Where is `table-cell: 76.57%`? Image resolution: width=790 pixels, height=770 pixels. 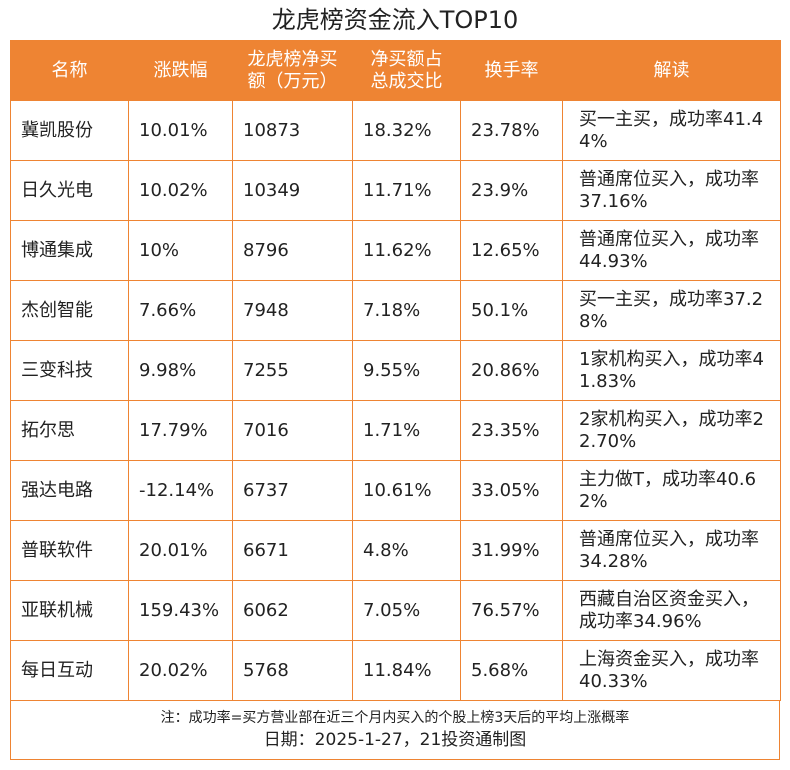
table-cell: 76.57% is located at coordinates (511, 610).